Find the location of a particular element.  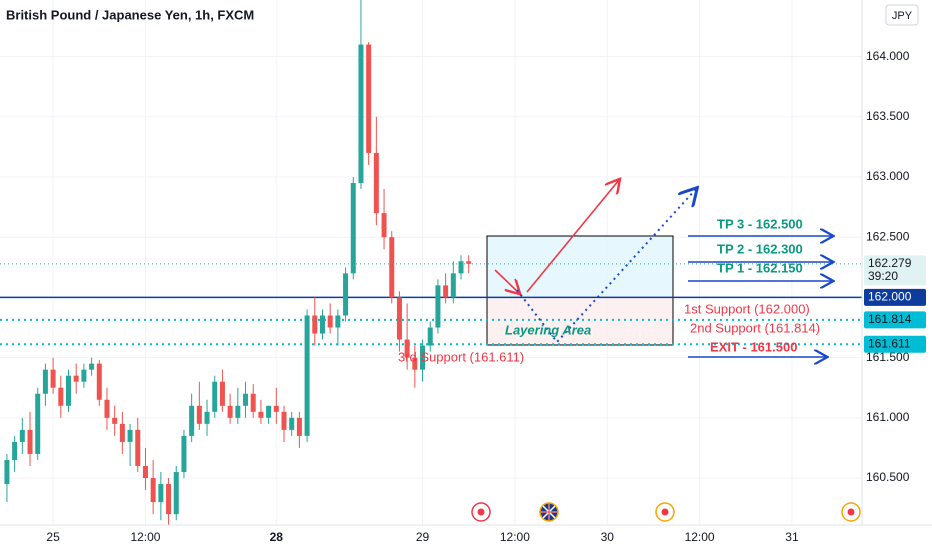

y-tick-label: 162.500 is located at coordinates (888, 236).